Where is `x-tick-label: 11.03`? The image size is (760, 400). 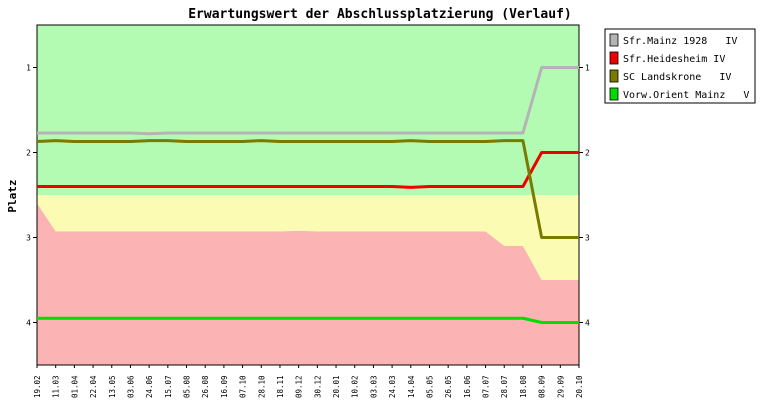
x-tick-label: 11.03 is located at coordinates (56, 386).